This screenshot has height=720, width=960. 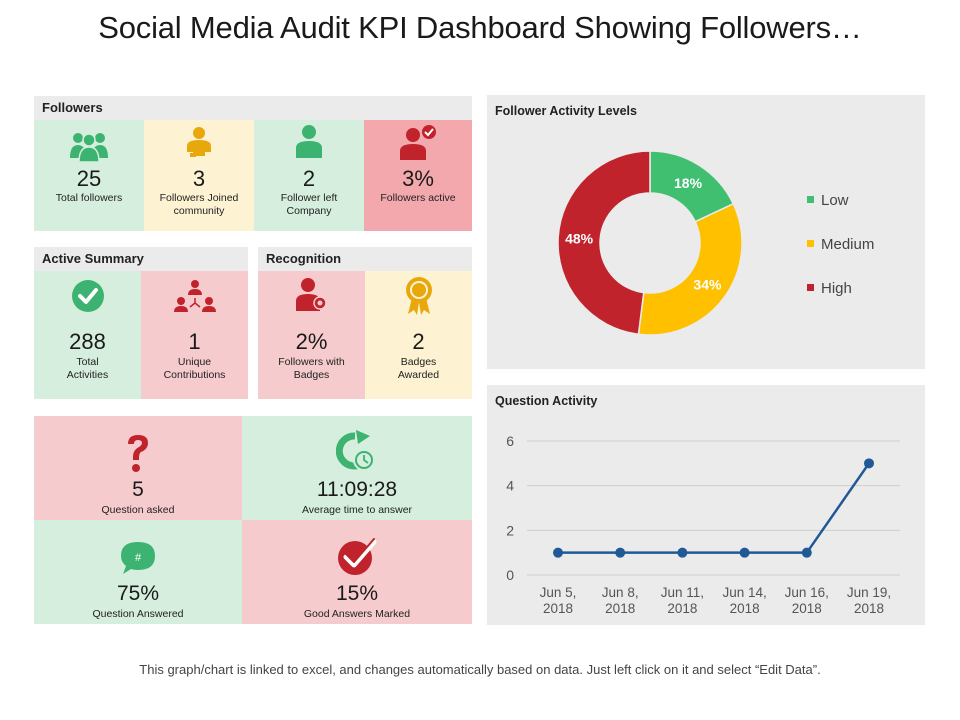 I want to click on question-answered-tile: # 75% Question Answered, so click(x=138, y=572).